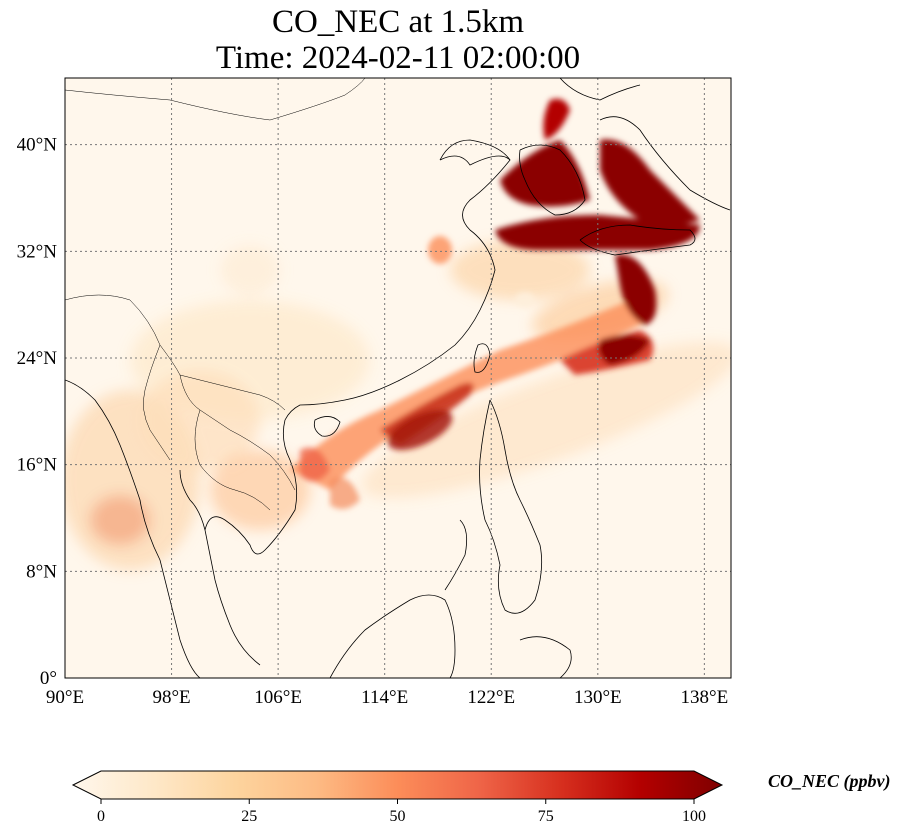 The height and width of the screenshot is (836, 920). I want to click on colorbar-tick-label: 25, so click(249, 816).